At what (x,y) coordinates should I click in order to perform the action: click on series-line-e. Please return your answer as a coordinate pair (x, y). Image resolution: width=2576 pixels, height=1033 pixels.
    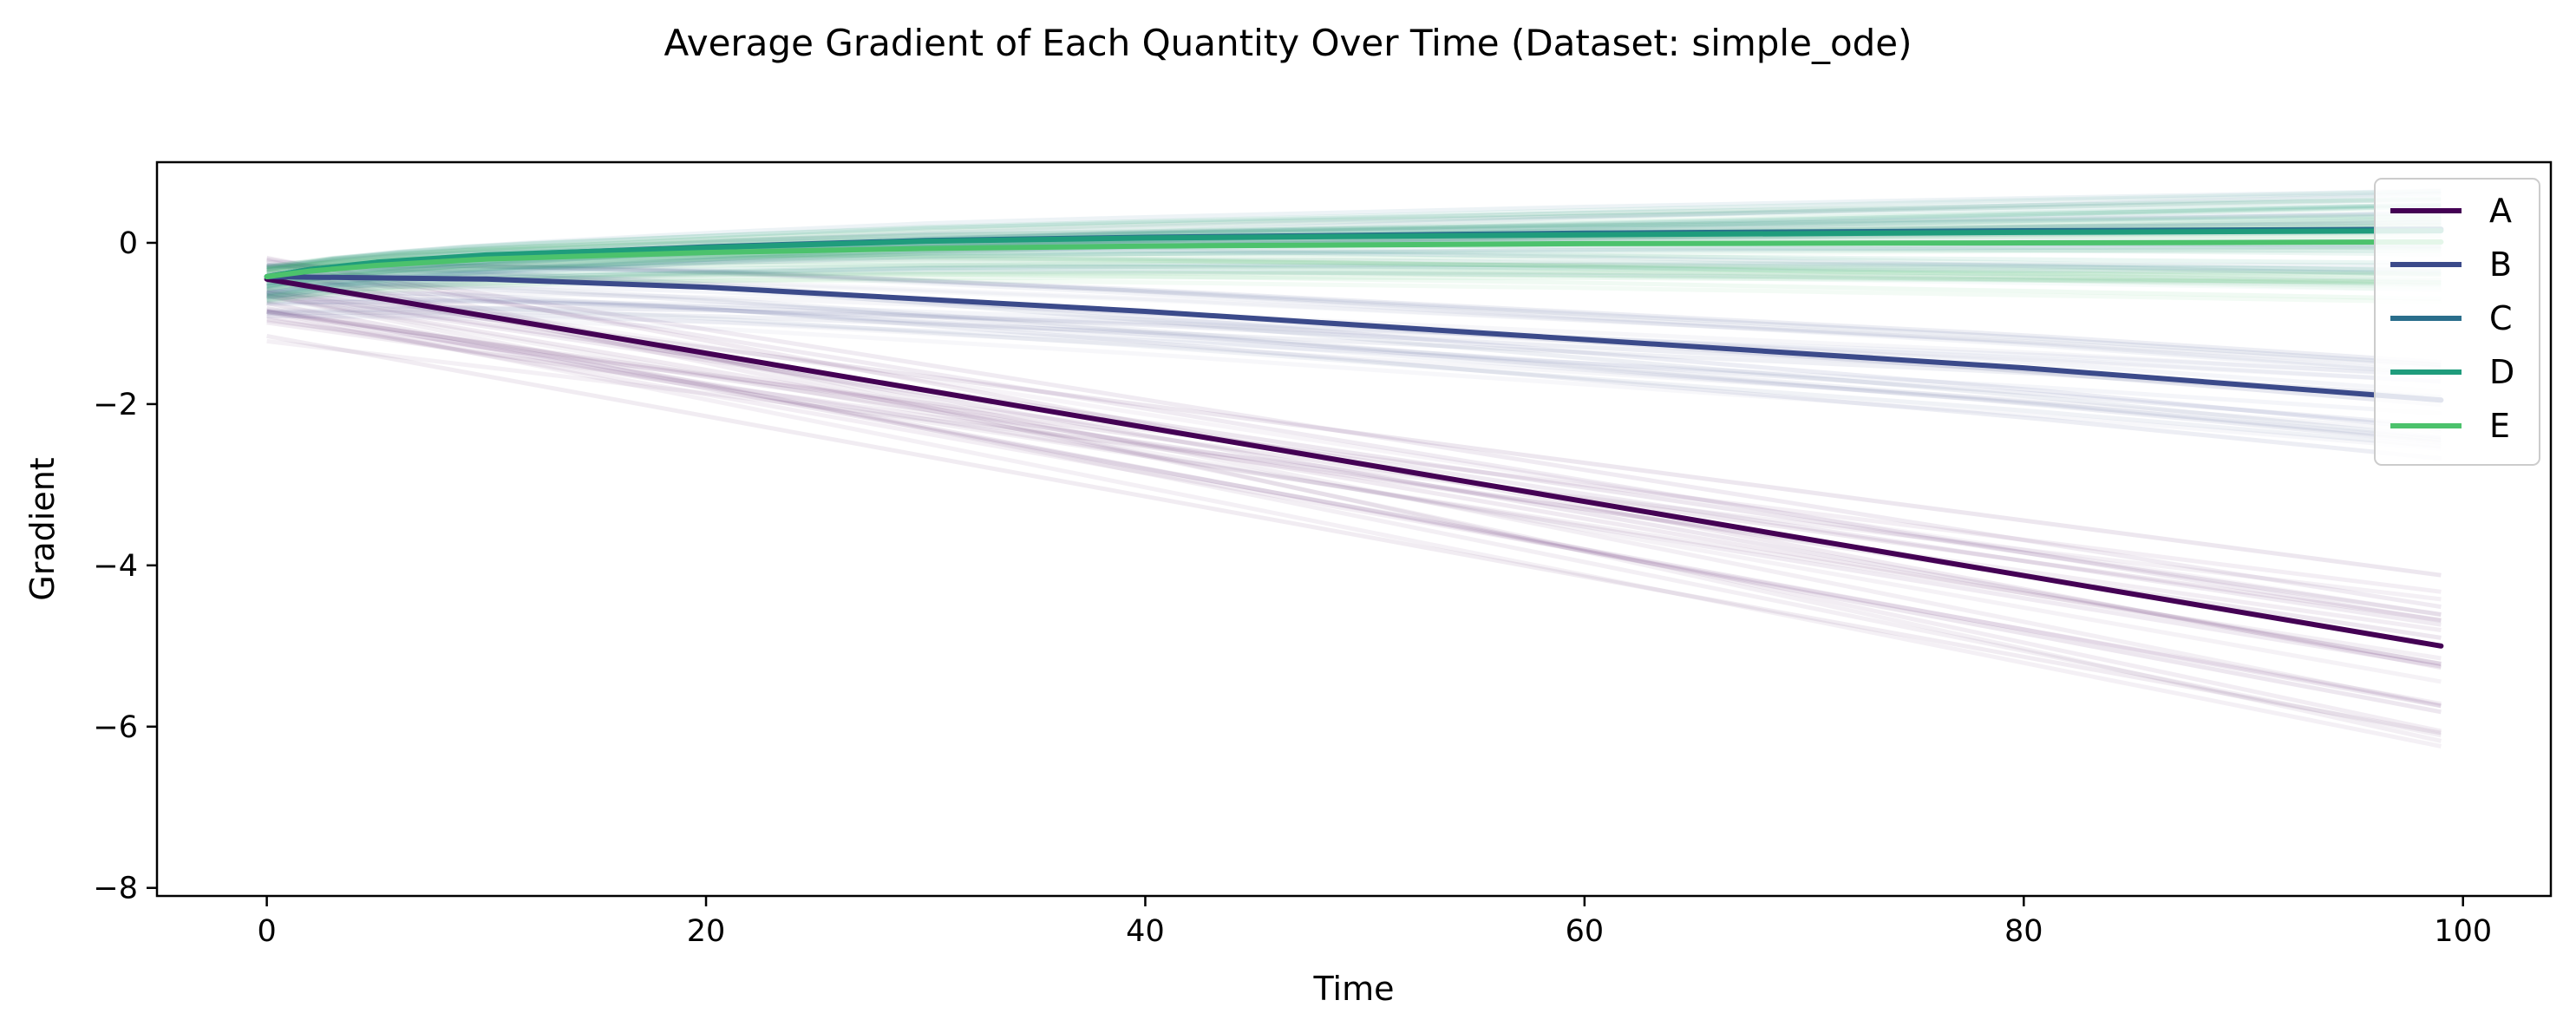
    Looking at the image, I should click on (1354, 259).